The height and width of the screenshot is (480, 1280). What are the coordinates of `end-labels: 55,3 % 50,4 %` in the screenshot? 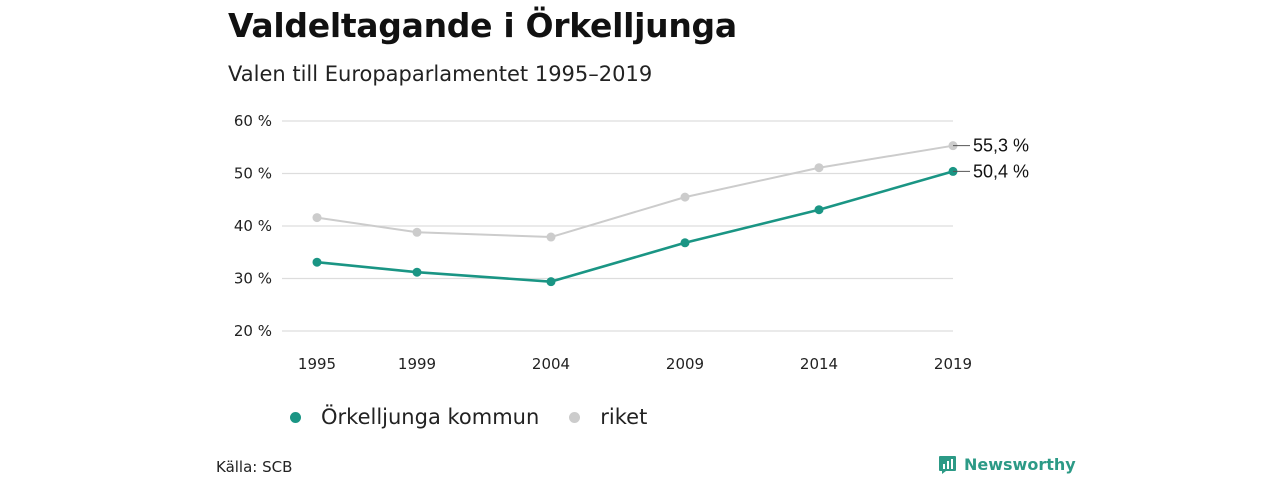 It's located at (991, 158).